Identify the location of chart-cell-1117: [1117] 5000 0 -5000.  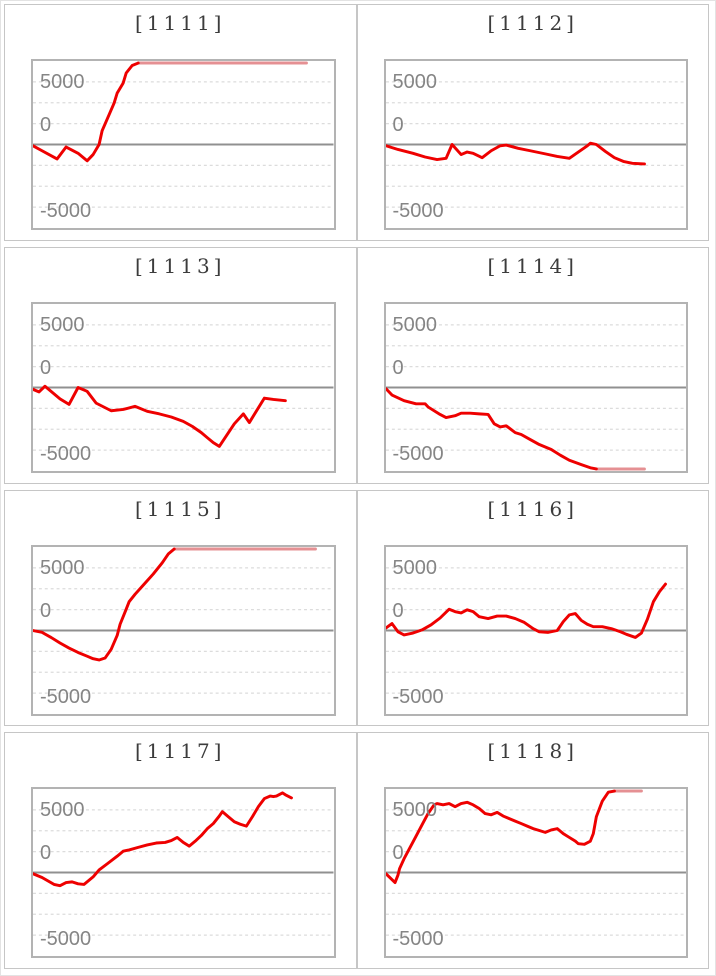
(180, 850).